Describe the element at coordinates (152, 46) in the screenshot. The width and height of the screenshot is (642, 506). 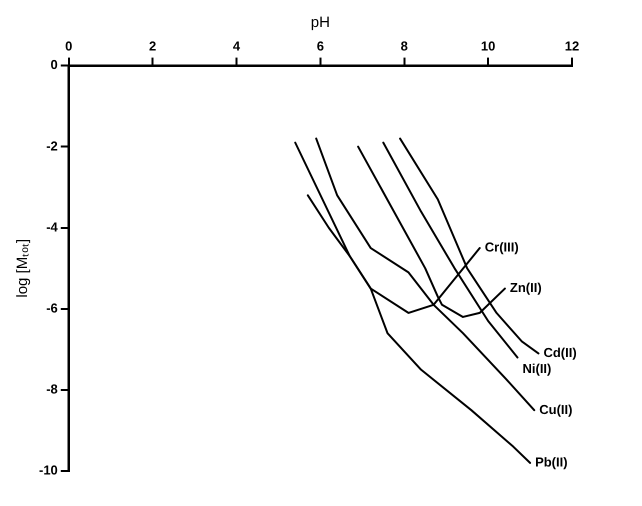
I see `x-tick-label: 2` at that location.